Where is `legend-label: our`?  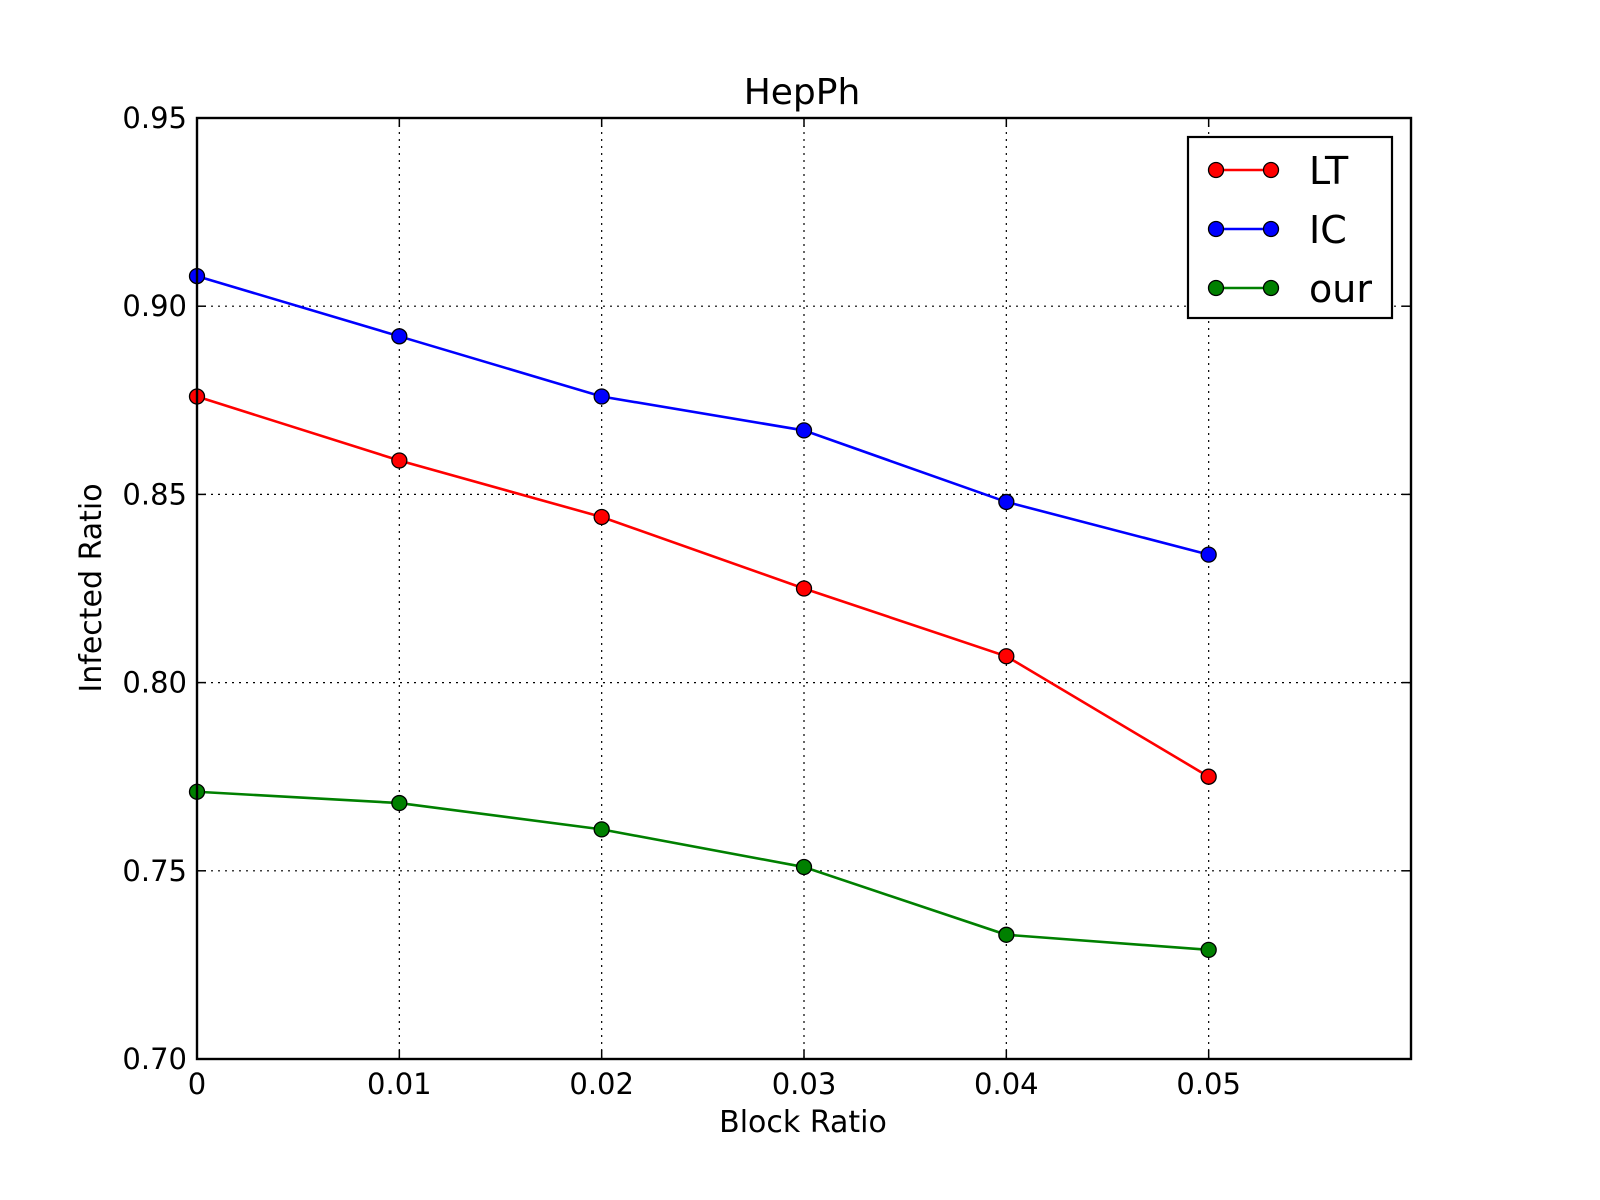
legend-label: our is located at coordinates (1340, 289).